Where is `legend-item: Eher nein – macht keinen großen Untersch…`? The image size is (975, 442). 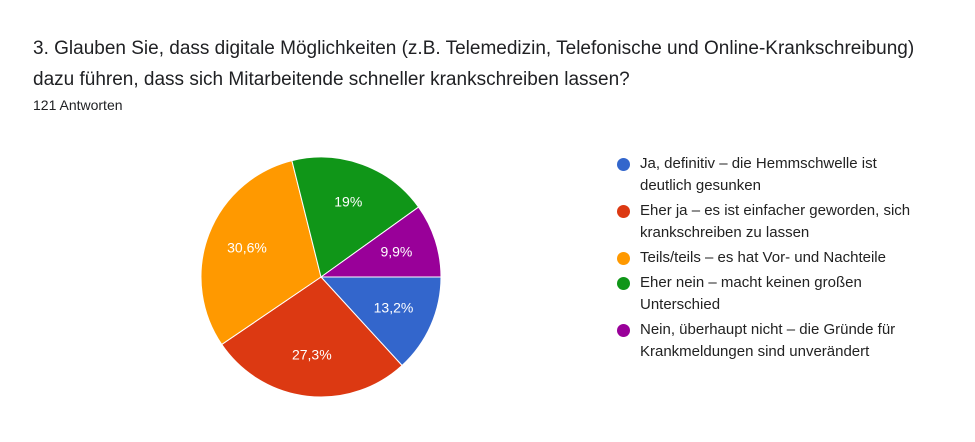 legend-item: Eher nein – macht keinen großen Untersch… is located at coordinates (765, 294).